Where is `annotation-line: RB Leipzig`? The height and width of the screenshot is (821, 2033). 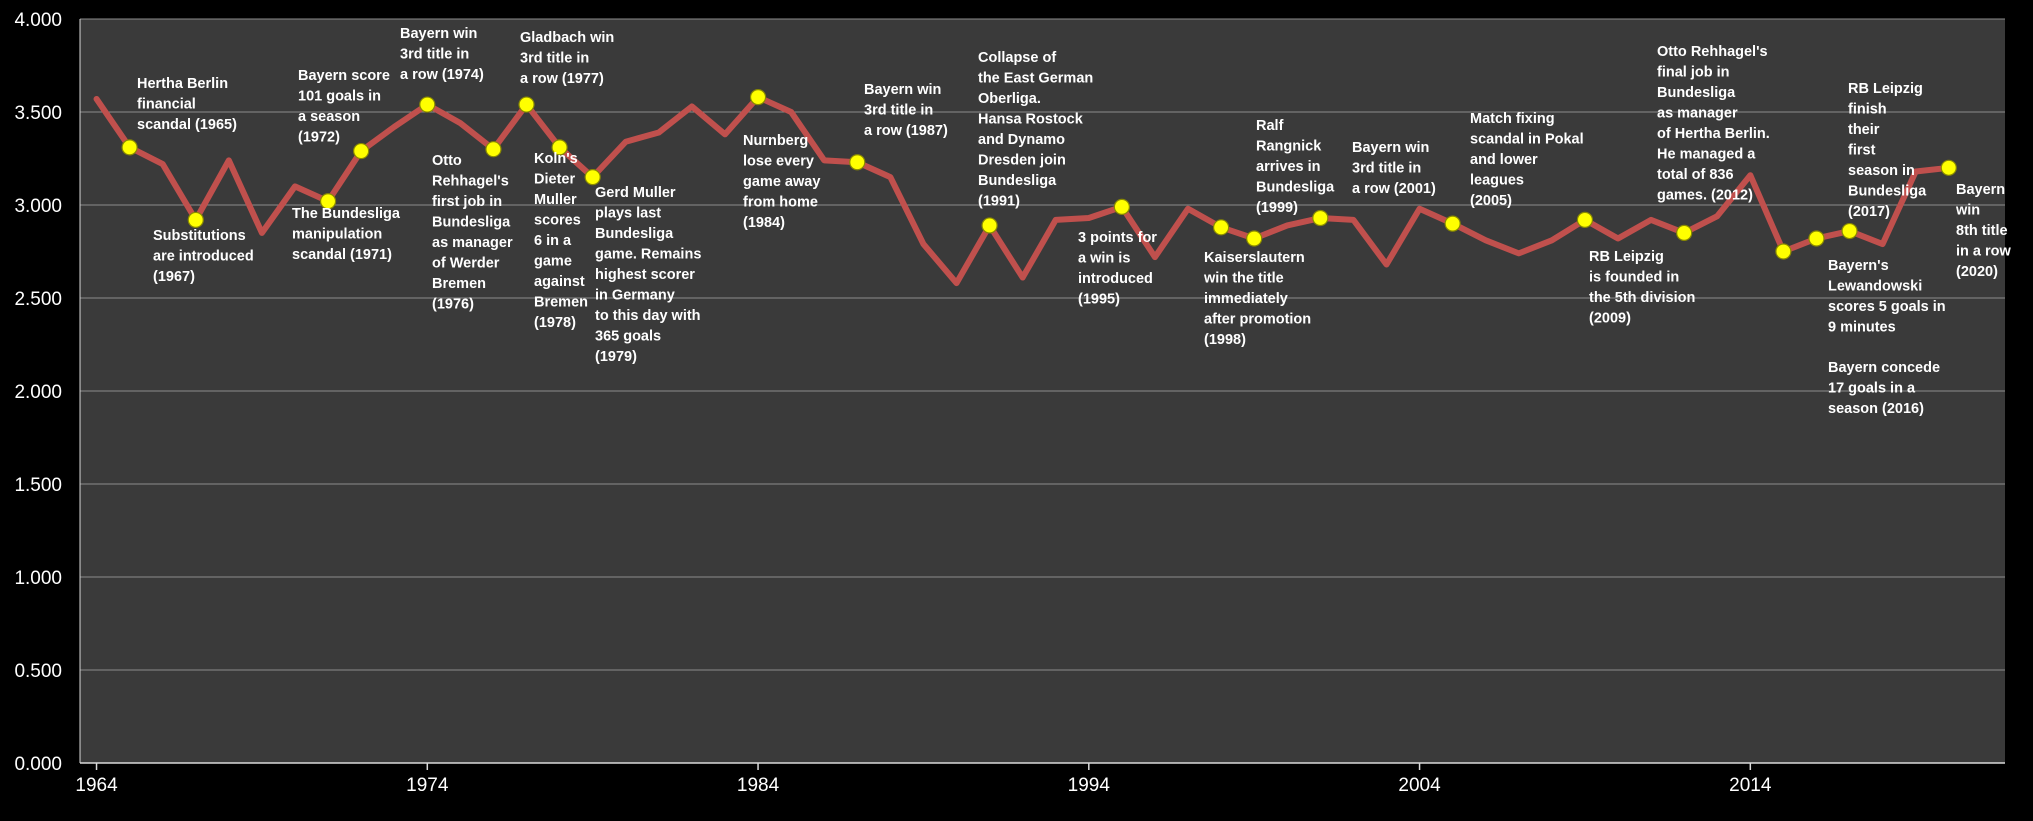
annotation-line: RB Leipzig is located at coordinates (1626, 257).